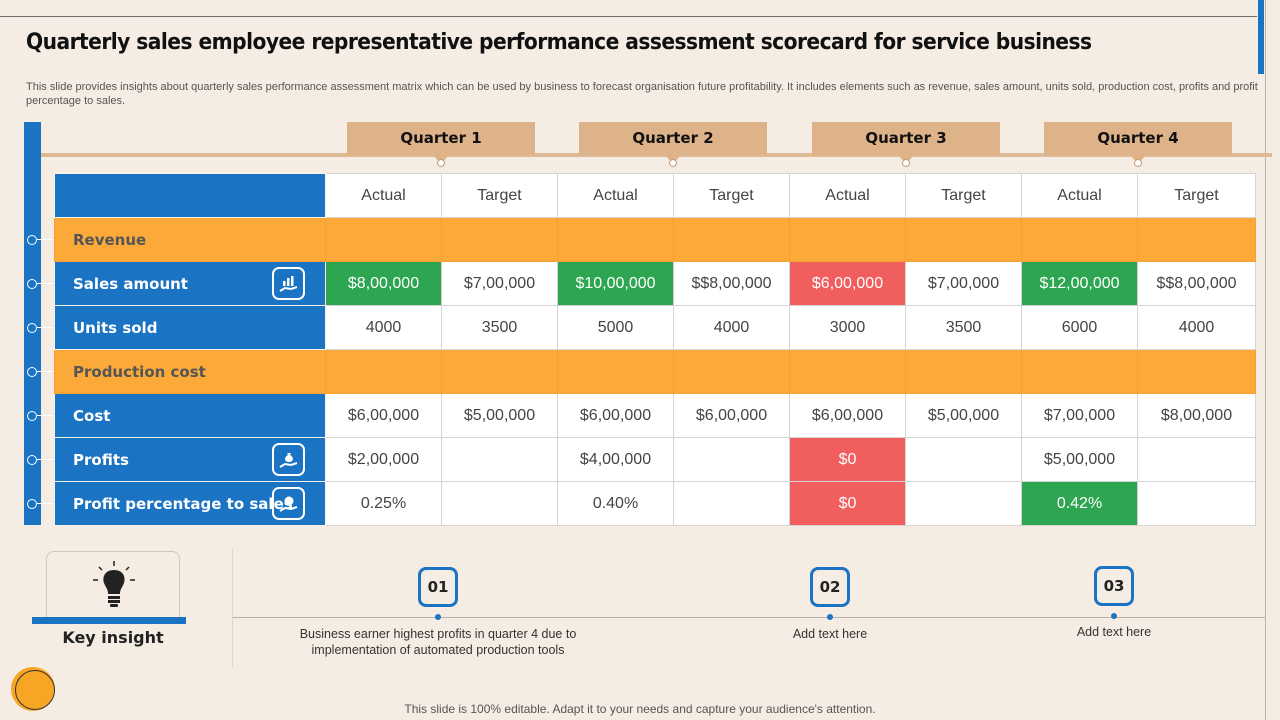  Describe the element at coordinates (288, 459) in the screenshot. I see `hand-money-bag-icon` at that location.